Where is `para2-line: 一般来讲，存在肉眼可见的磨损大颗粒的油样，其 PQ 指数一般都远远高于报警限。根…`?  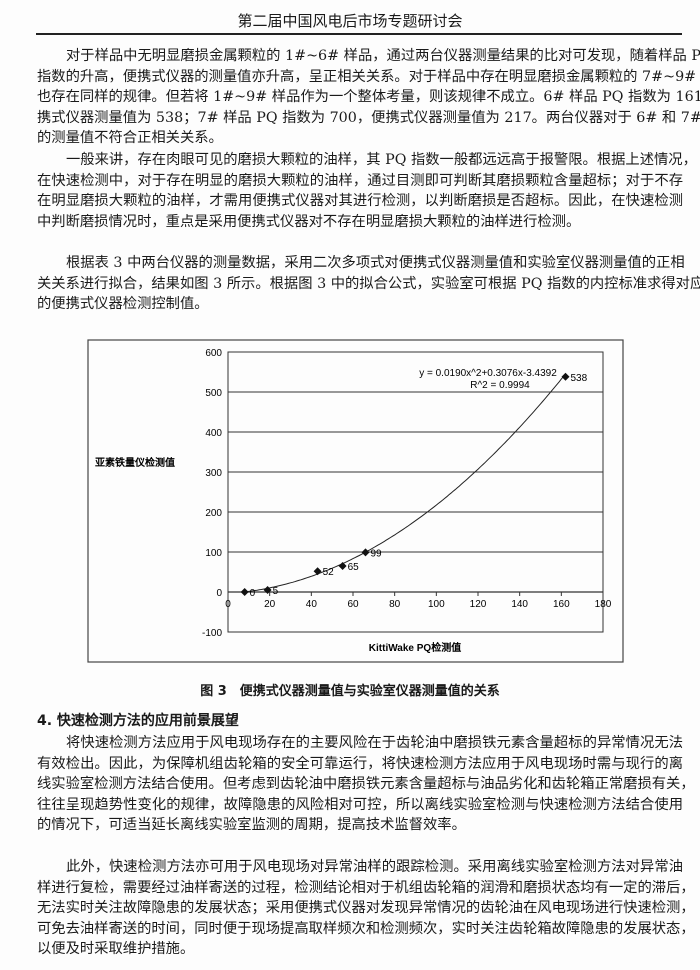 para2-line: 一般来讲，存在肉眼可见的磨损大颗粒的油样，其 PQ 指数一般都远远高于报警限。根… is located at coordinates (381, 160).